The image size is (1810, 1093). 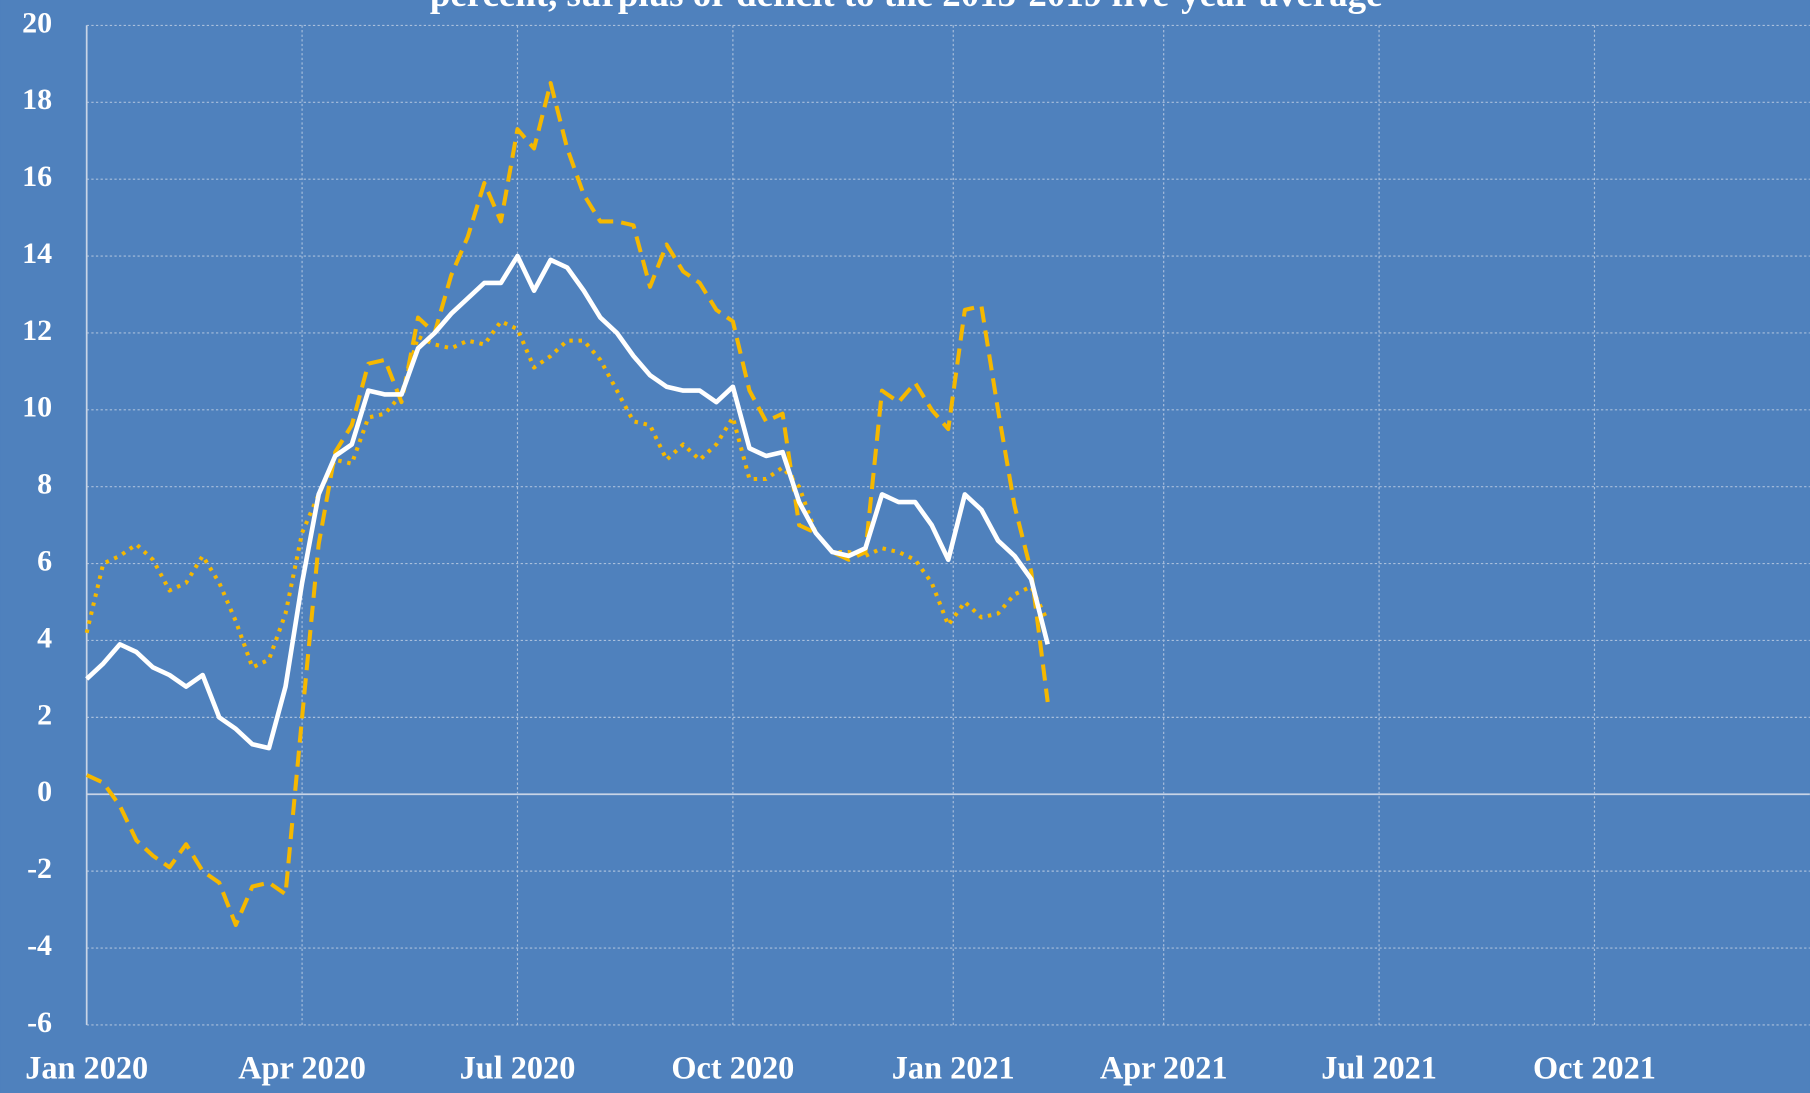 What do you see at coordinates (37, 99) in the screenshot?
I see `y-tick-label: 18` at bounding box center [37, 99].